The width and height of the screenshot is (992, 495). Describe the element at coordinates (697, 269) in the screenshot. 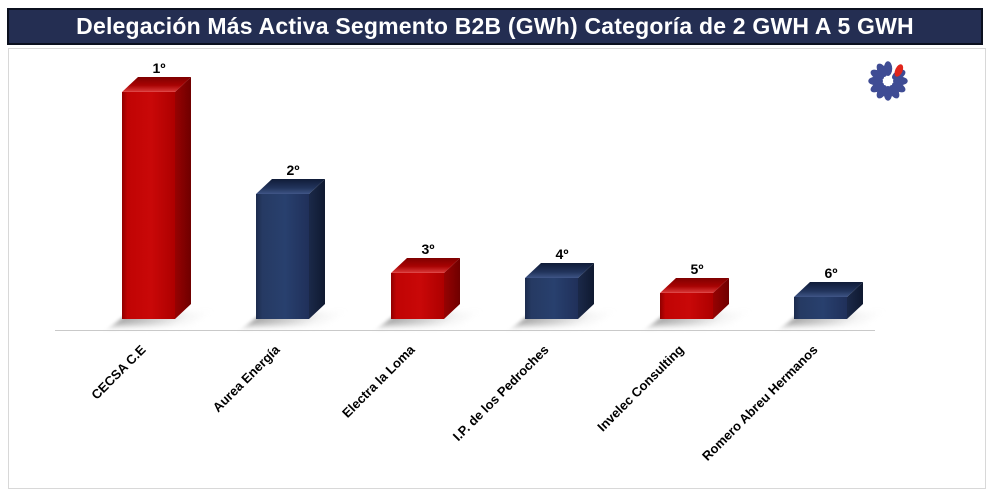

I see `rank-label-5: 5º` at that location.